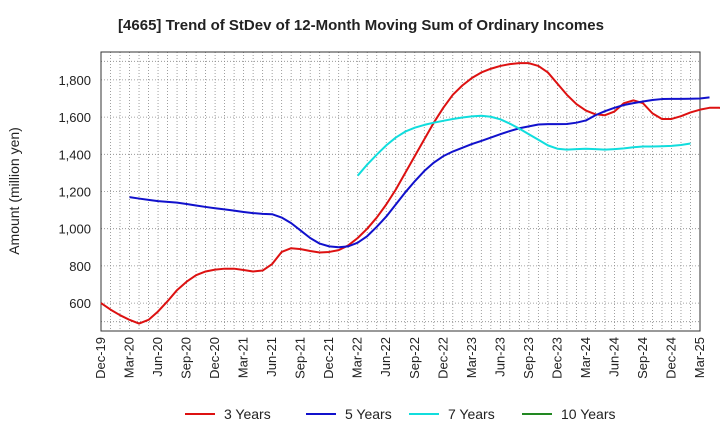  I want to click on legend-label: 3 Years, so click(247, 414).